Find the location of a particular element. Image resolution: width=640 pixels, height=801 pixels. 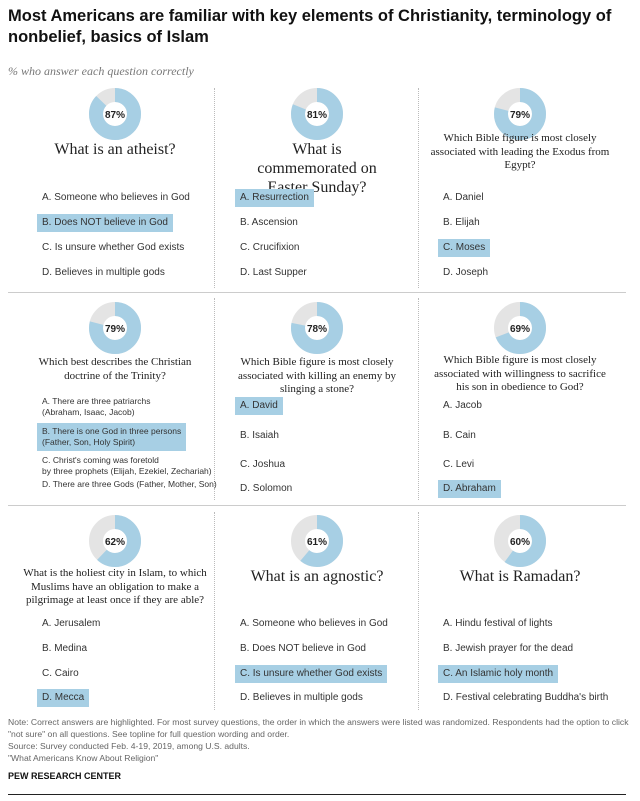

donut-value-label: 87% is located at coordinates (115, 115).